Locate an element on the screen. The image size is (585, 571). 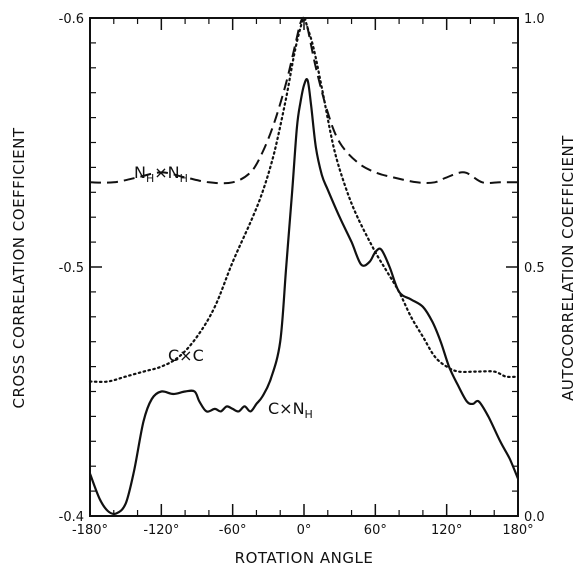
x-tick-label: -60° is located at coordinates (233, 530).